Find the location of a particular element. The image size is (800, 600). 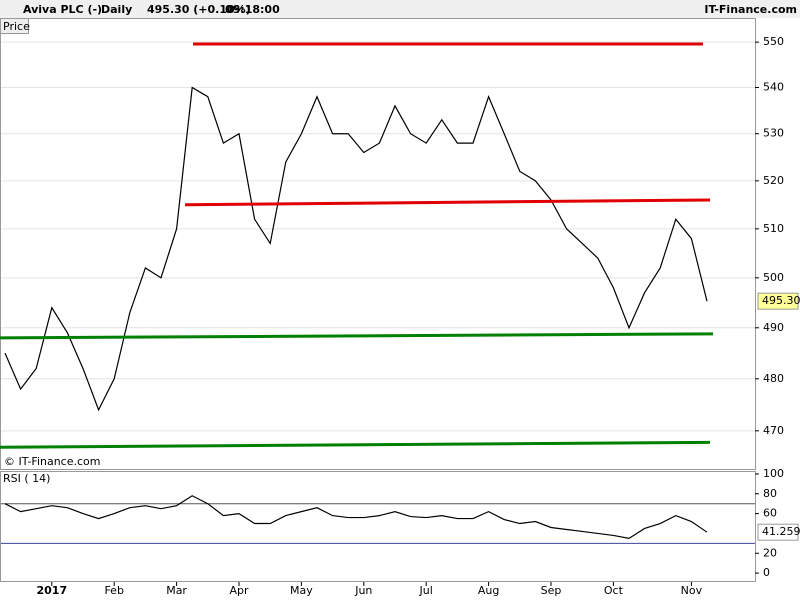

y-tick-label: 0 is located at coordinates (766, 572).